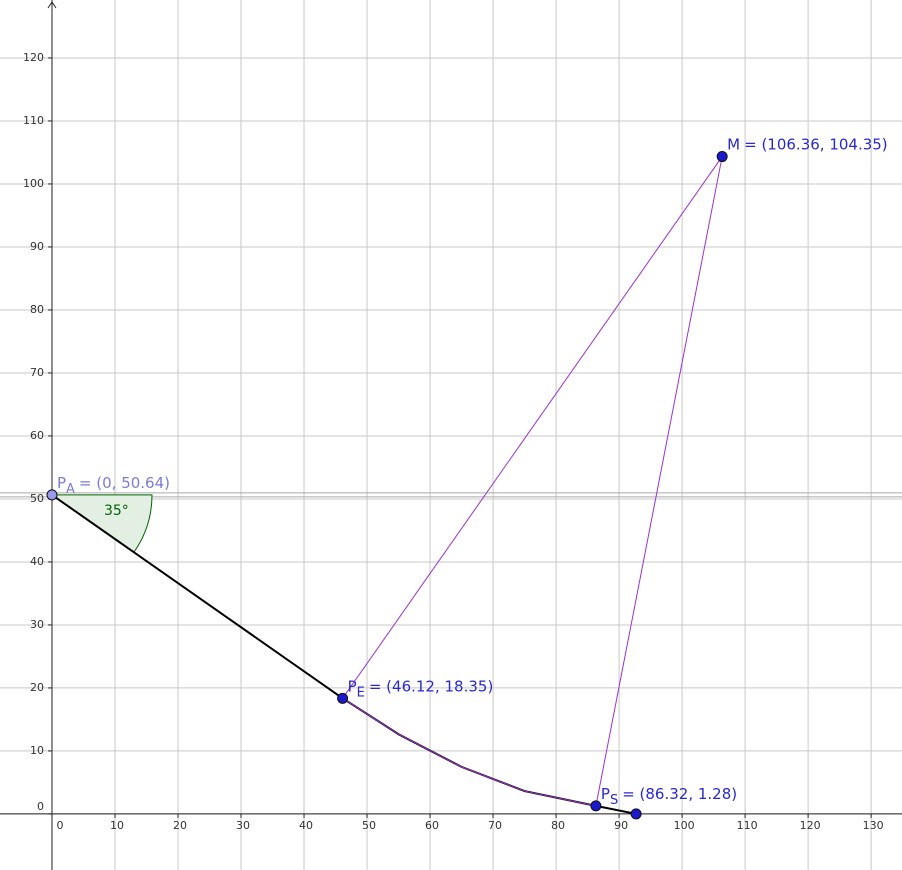 The height and width of the screenshot is (870, 902). I want to click on y-tick-label: 120, so click(33, 57).